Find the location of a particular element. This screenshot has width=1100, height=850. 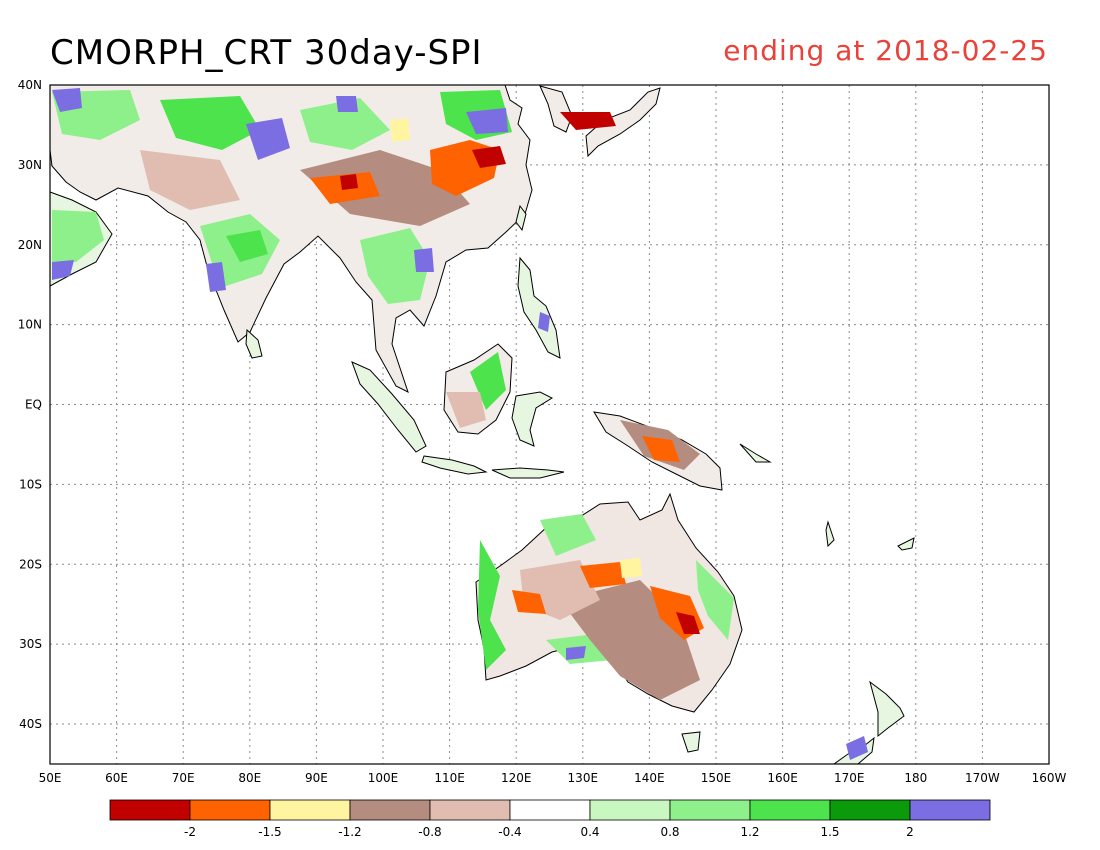

latitude-tick-label: EQ is located at coordinates (33, 405).